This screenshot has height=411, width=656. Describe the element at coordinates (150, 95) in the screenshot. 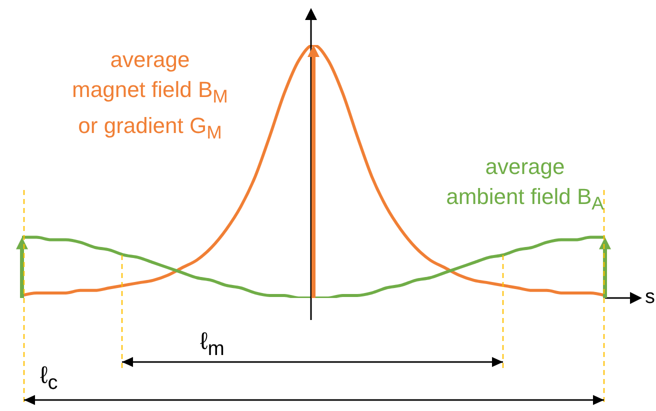

I see `annotation: average magnet field B$_{M}$ or gradient G$_{M}$` at that location.